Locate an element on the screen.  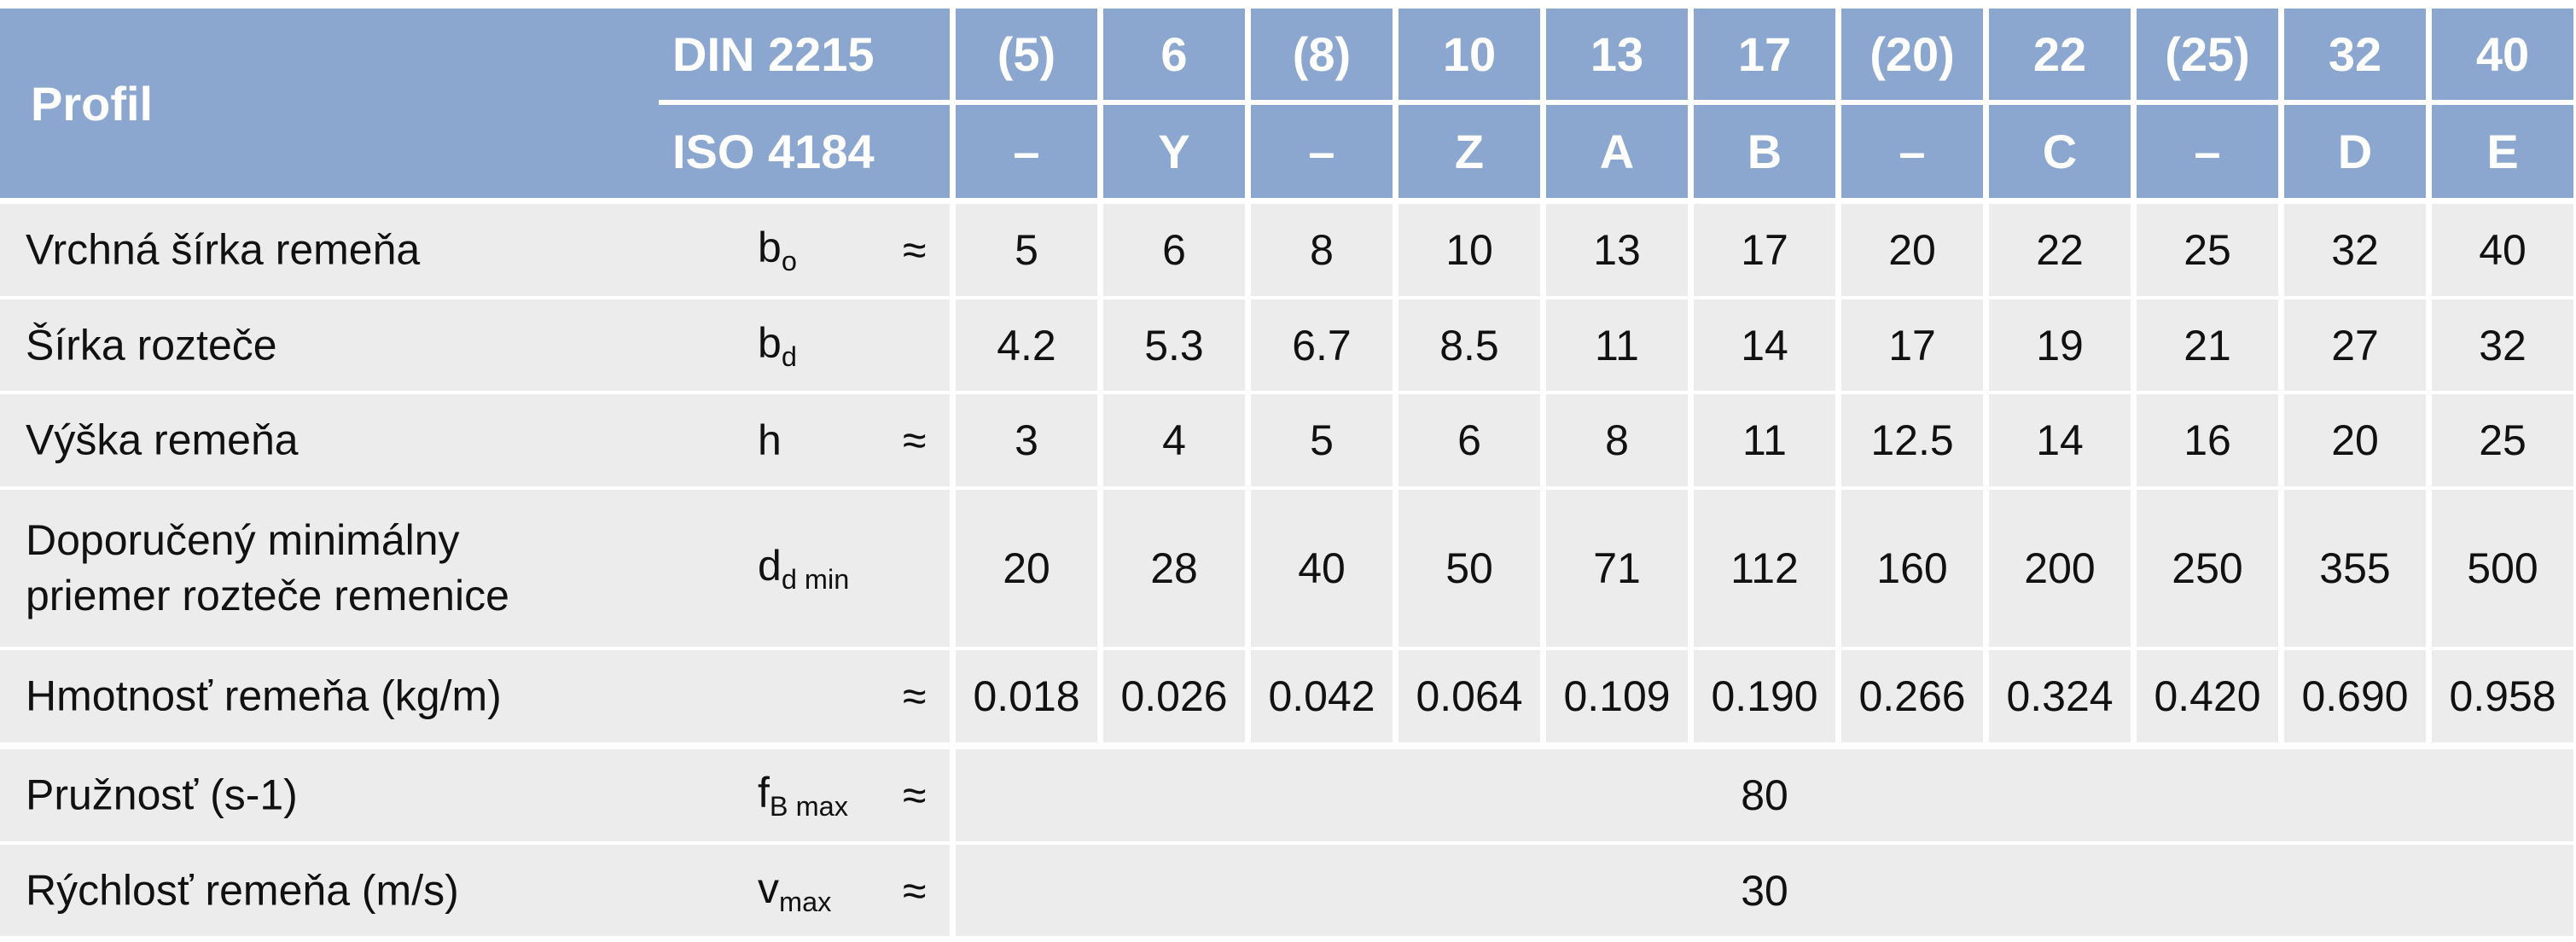
value-cell: 0.042 is located at coordinates (1322, 696).